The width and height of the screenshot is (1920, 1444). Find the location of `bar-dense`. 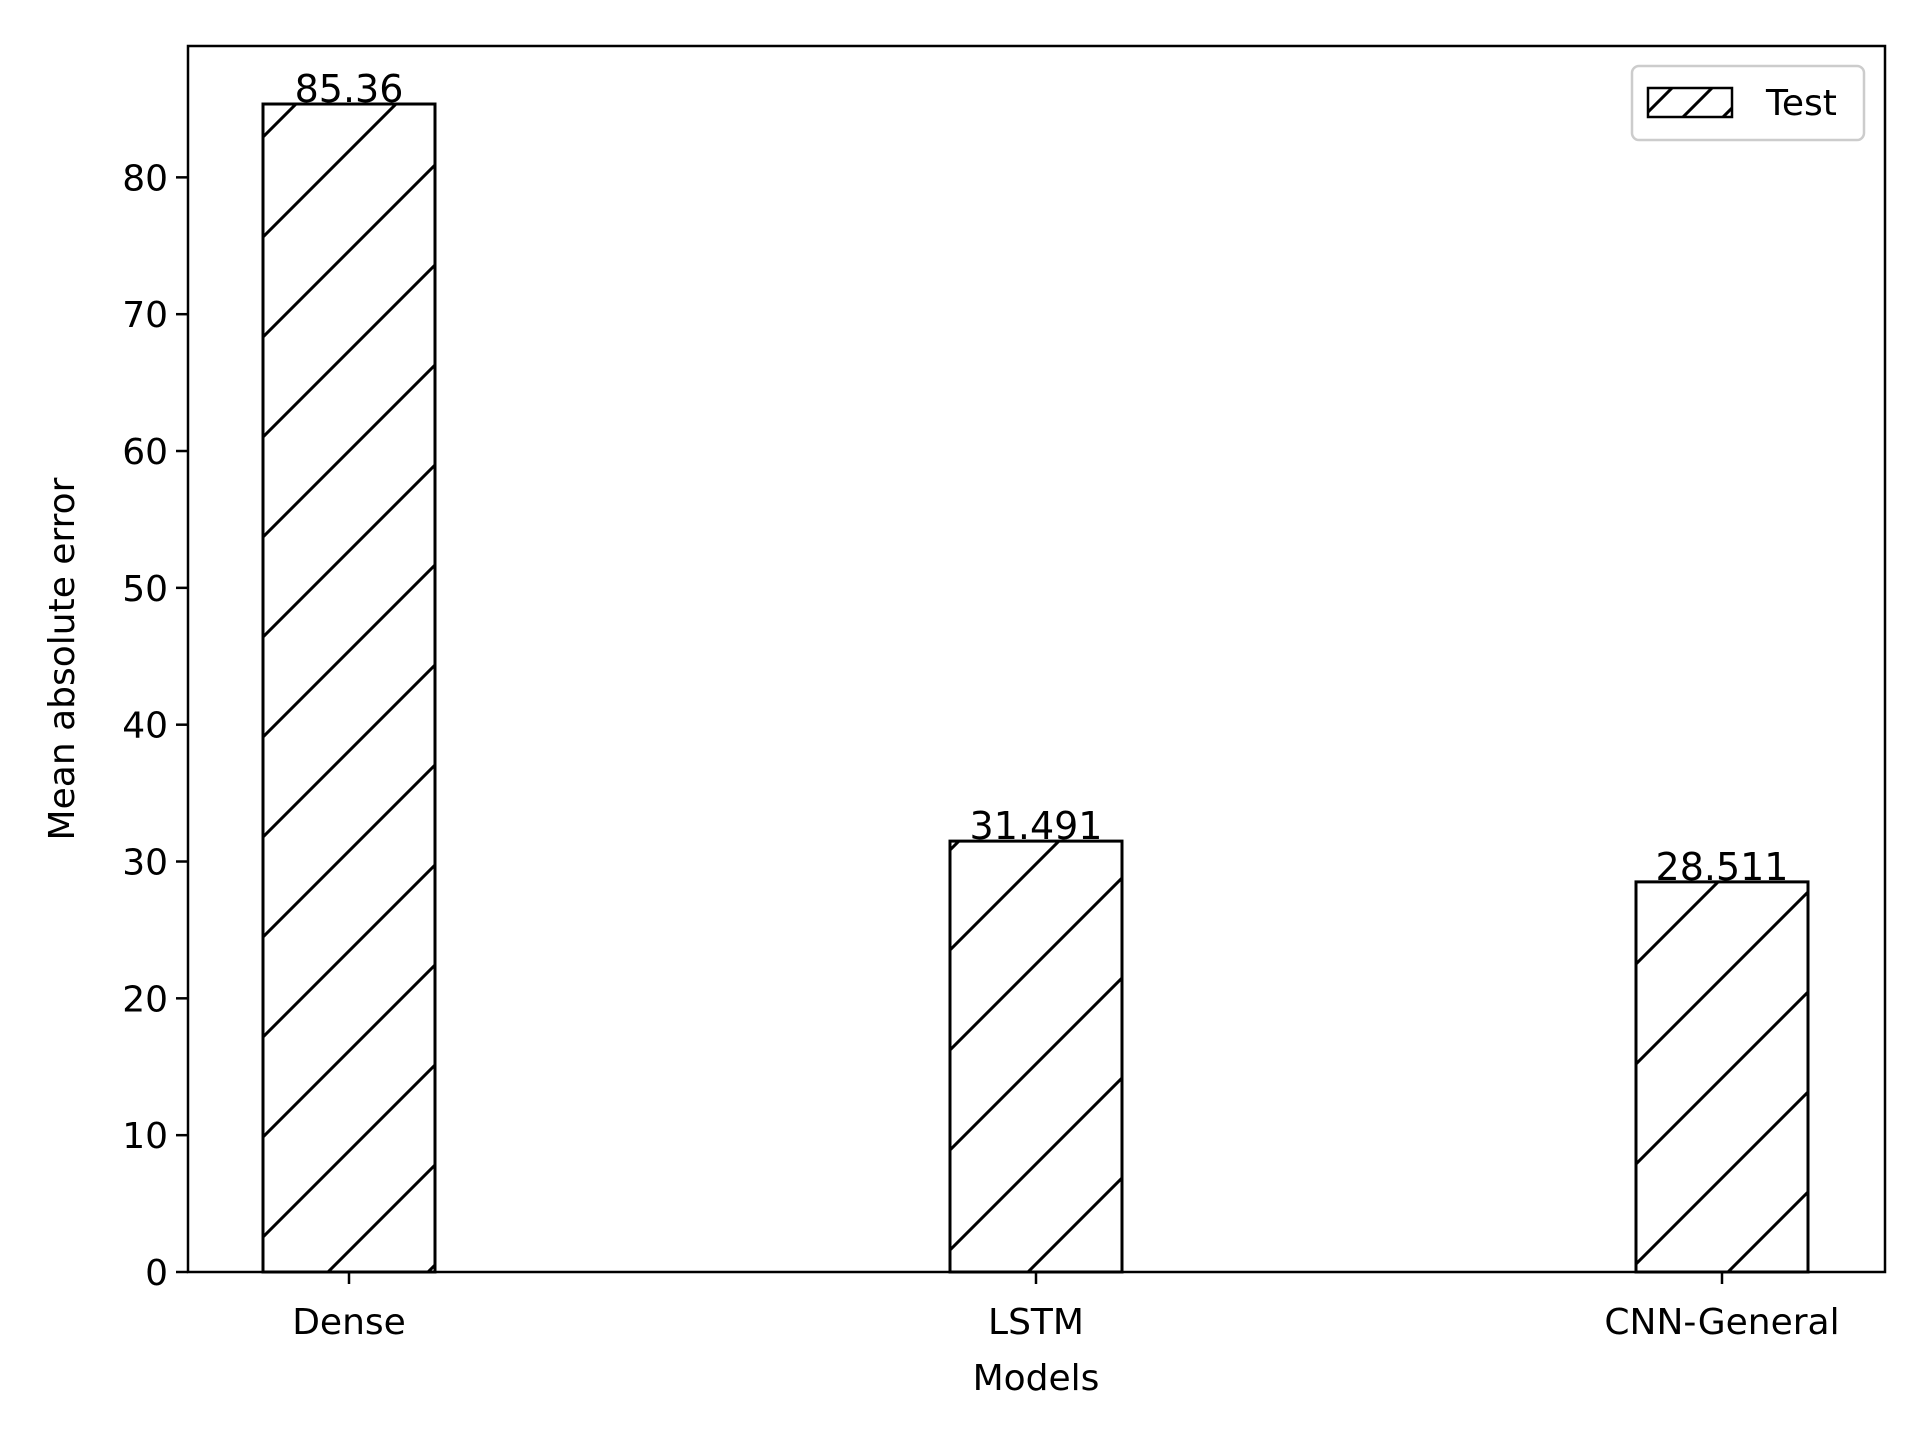

bar-dense is located at coordinates (349, 688).